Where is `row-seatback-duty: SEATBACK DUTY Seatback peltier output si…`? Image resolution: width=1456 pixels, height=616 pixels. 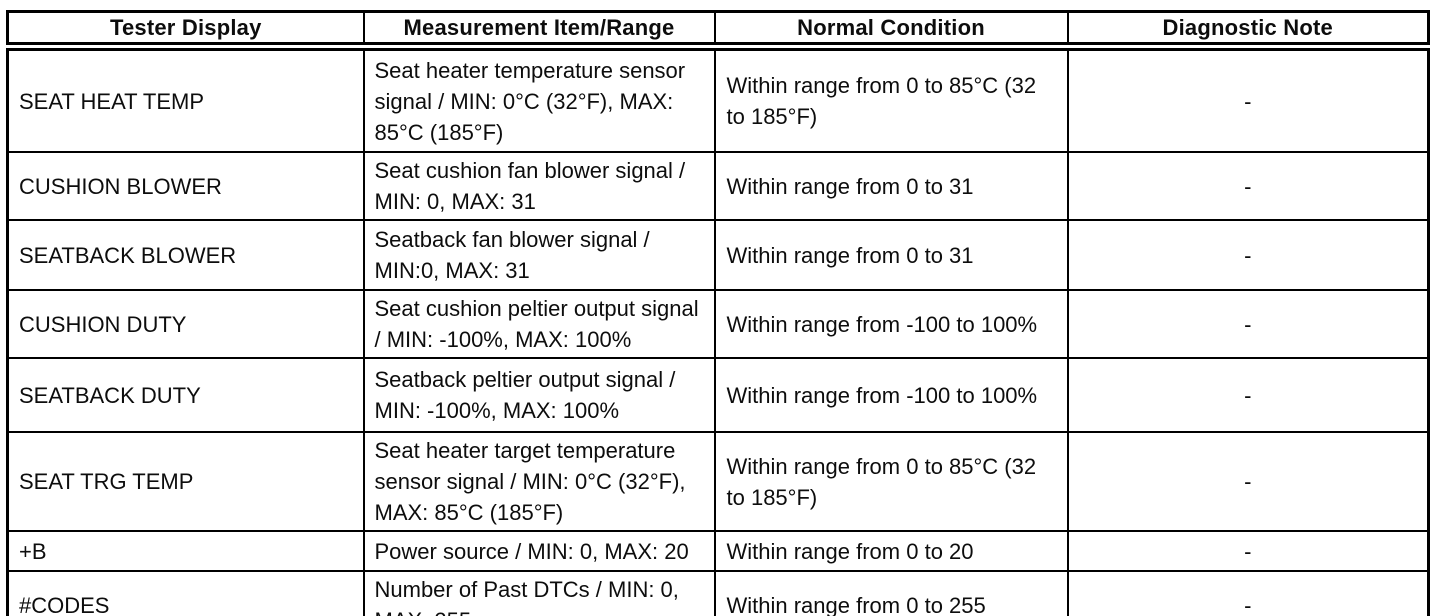 row-seatback-duty: SEATBACK DUTY Seatback peltier output si… is located at coordinates (718, 395).